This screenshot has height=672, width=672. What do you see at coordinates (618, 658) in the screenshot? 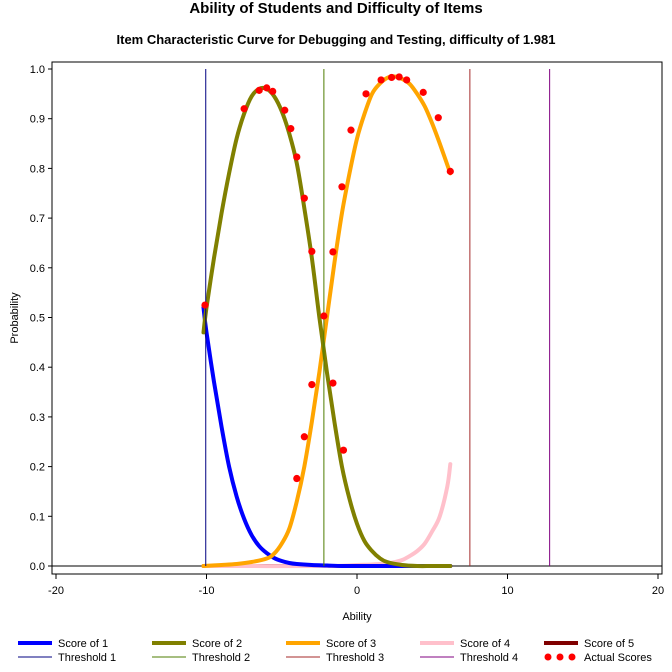
I see `legend-label-actual-scores: Actual Scores` at bounding box center [618, 658].